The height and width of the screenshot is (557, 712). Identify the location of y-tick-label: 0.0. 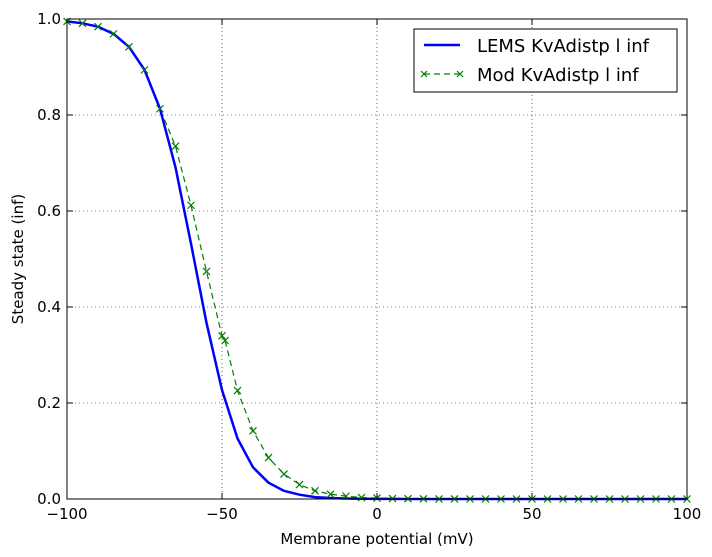
(49, 499).